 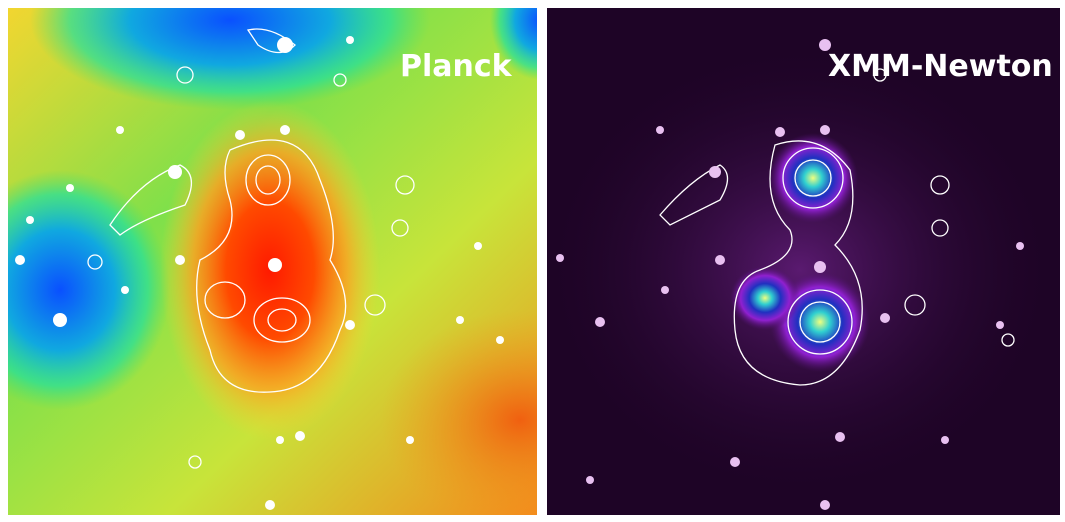 What do you see at coordinates (940, 66) in the screenshot?
I see `panel-label: XMM-Newton` at bounding box center [940, 66].